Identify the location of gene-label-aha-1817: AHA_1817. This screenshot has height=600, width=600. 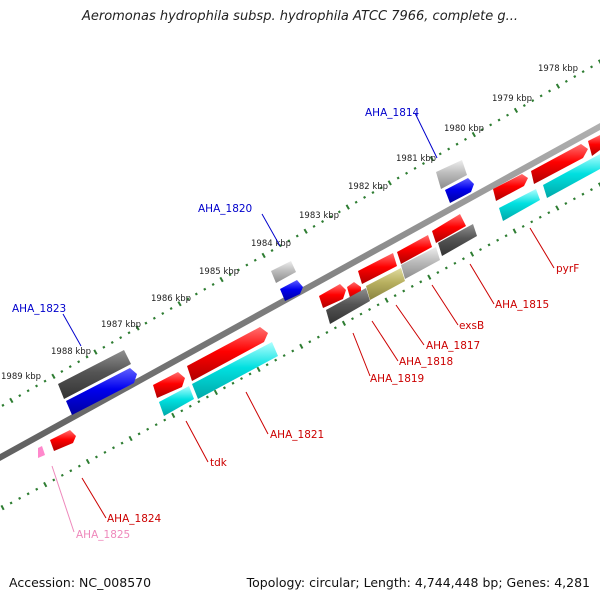
(453, 346).